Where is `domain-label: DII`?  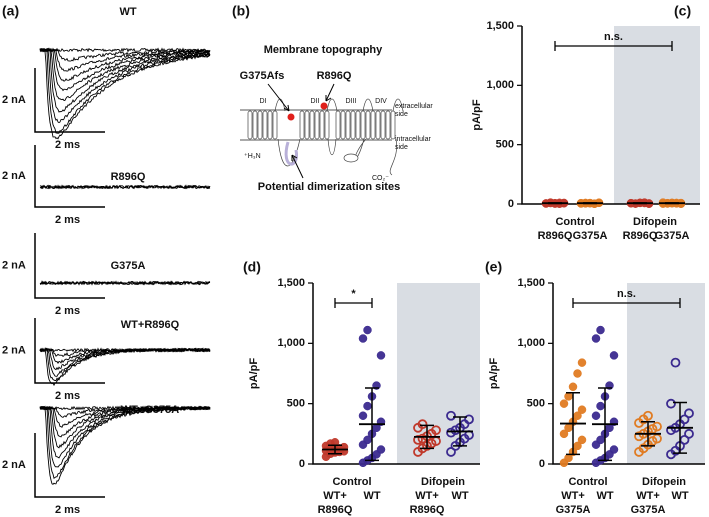 domain-label: DII is located at coordinates (315, 101).